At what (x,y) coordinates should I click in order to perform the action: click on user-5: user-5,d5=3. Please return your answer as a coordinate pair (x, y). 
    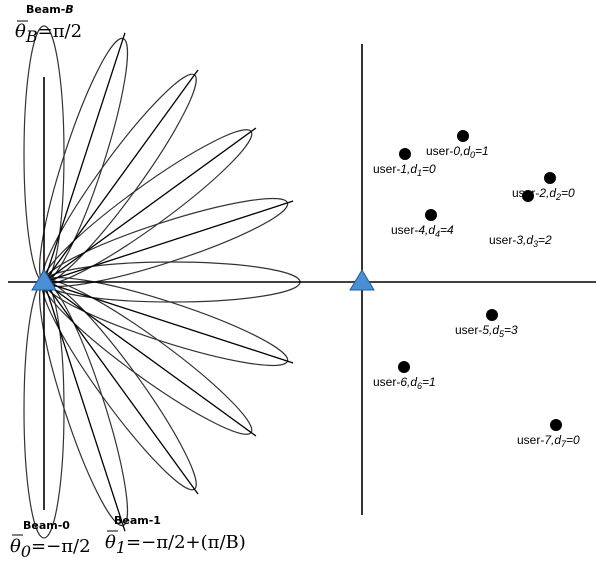
    Looking at the image, I should click on (486, 324).